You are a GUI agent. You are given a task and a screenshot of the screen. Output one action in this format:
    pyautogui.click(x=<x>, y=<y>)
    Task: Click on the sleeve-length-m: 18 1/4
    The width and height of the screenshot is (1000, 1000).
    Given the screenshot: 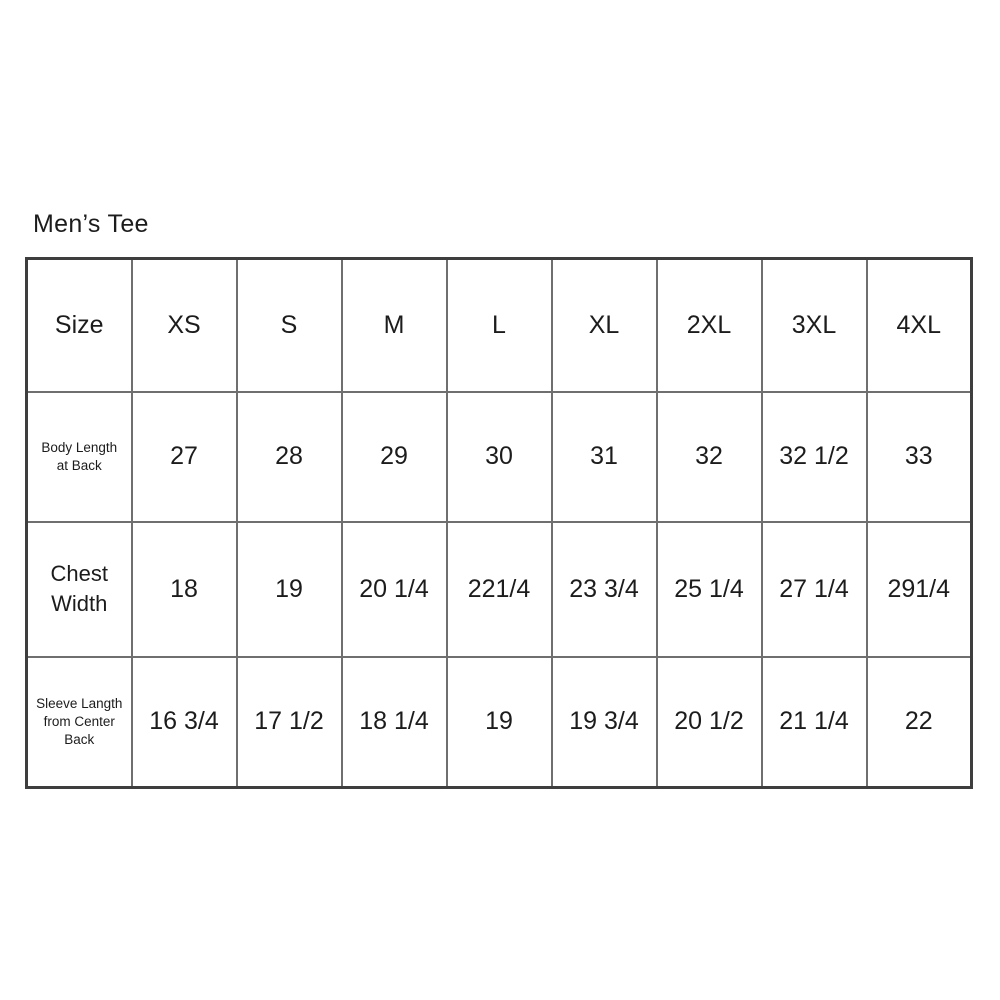 What is the action you would take?
    pyautogui.click(x=394, y=722)
    